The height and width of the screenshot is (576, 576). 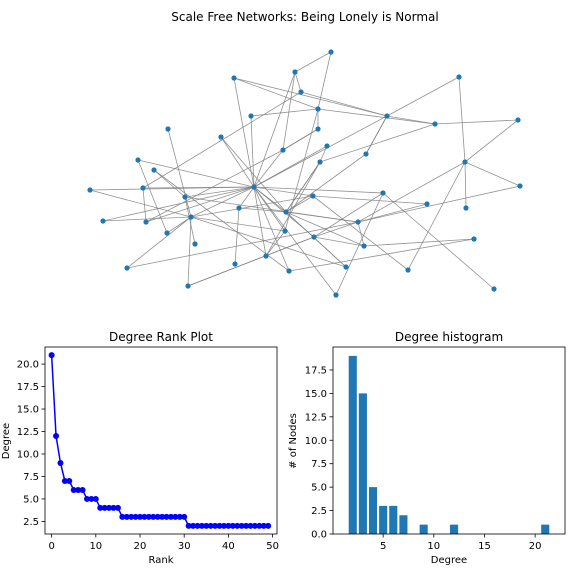 I want to click on rank-plot-x-tick-label: 50, so click(x=272, y=546).